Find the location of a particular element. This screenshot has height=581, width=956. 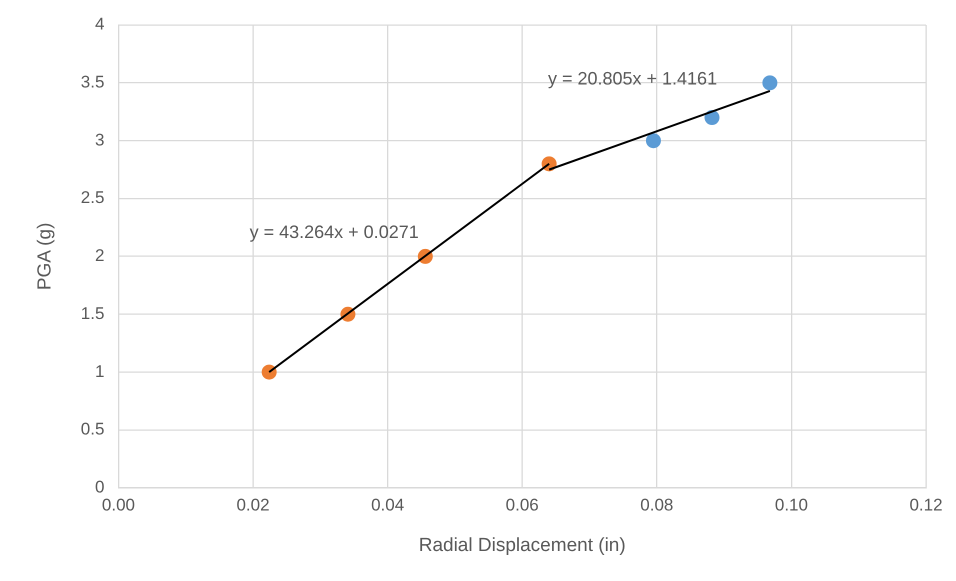

y-tick-label: 1 is located at coordinates (99, 371).